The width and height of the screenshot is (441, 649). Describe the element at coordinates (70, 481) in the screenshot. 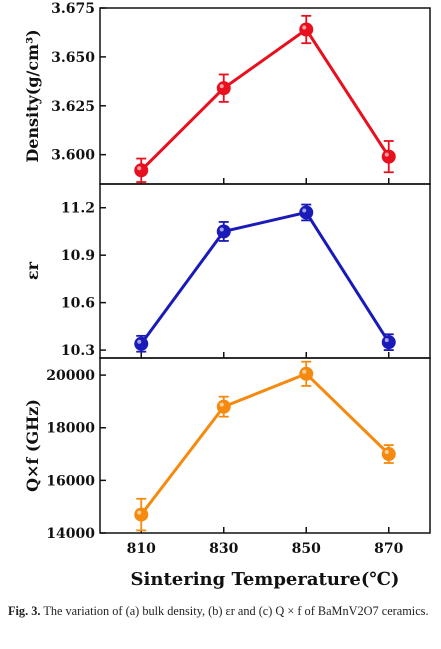

I see `y-tick-label: 16000` at that location.